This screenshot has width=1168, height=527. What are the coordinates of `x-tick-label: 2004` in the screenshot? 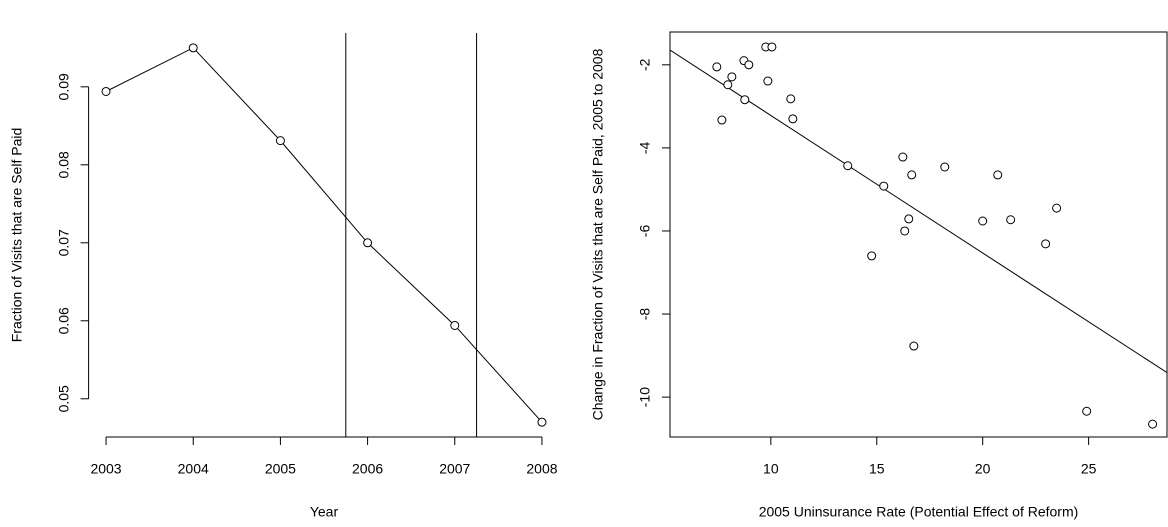 It's located at (193, 469).